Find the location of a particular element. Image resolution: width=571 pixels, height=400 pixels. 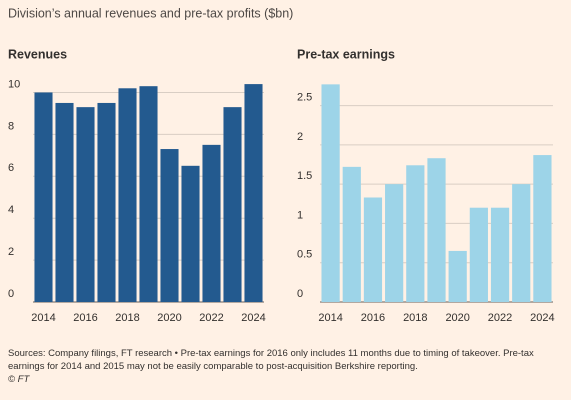

panel-title: Pre-tax earnings is located at coordinates (346, 54).